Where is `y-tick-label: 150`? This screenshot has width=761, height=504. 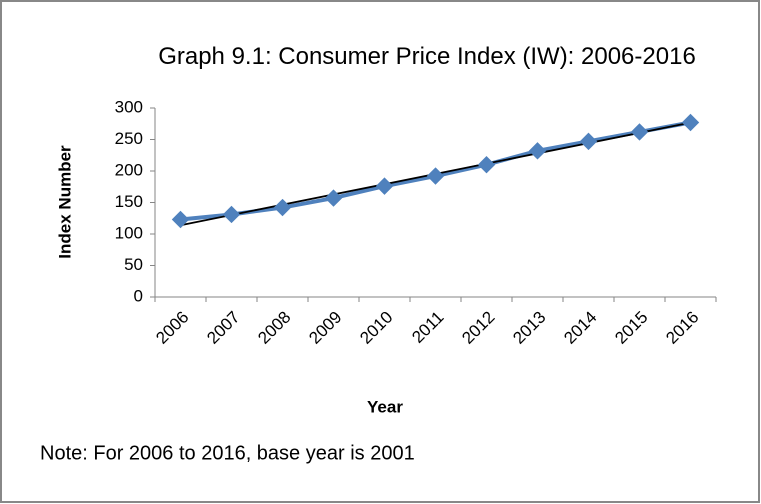
y-tick-label: 150 is located at coordinates (129, 201).